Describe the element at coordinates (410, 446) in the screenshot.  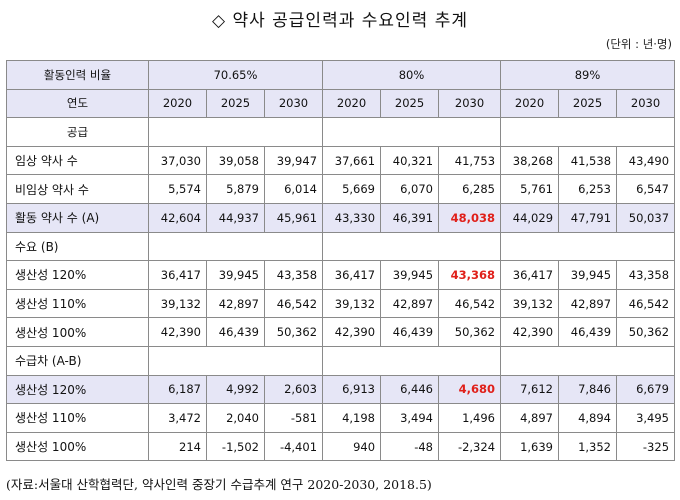
I see `table-cell: -48` at that location.